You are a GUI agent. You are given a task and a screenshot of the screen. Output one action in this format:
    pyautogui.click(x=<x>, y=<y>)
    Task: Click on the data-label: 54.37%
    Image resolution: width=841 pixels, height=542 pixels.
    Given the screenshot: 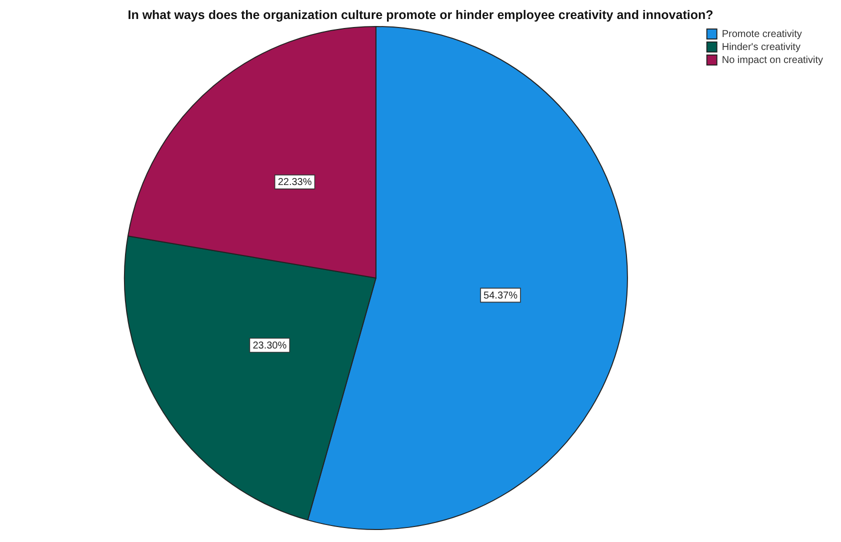 What is the action you would take?
    pyautogui.click(x=501, y=296)
    